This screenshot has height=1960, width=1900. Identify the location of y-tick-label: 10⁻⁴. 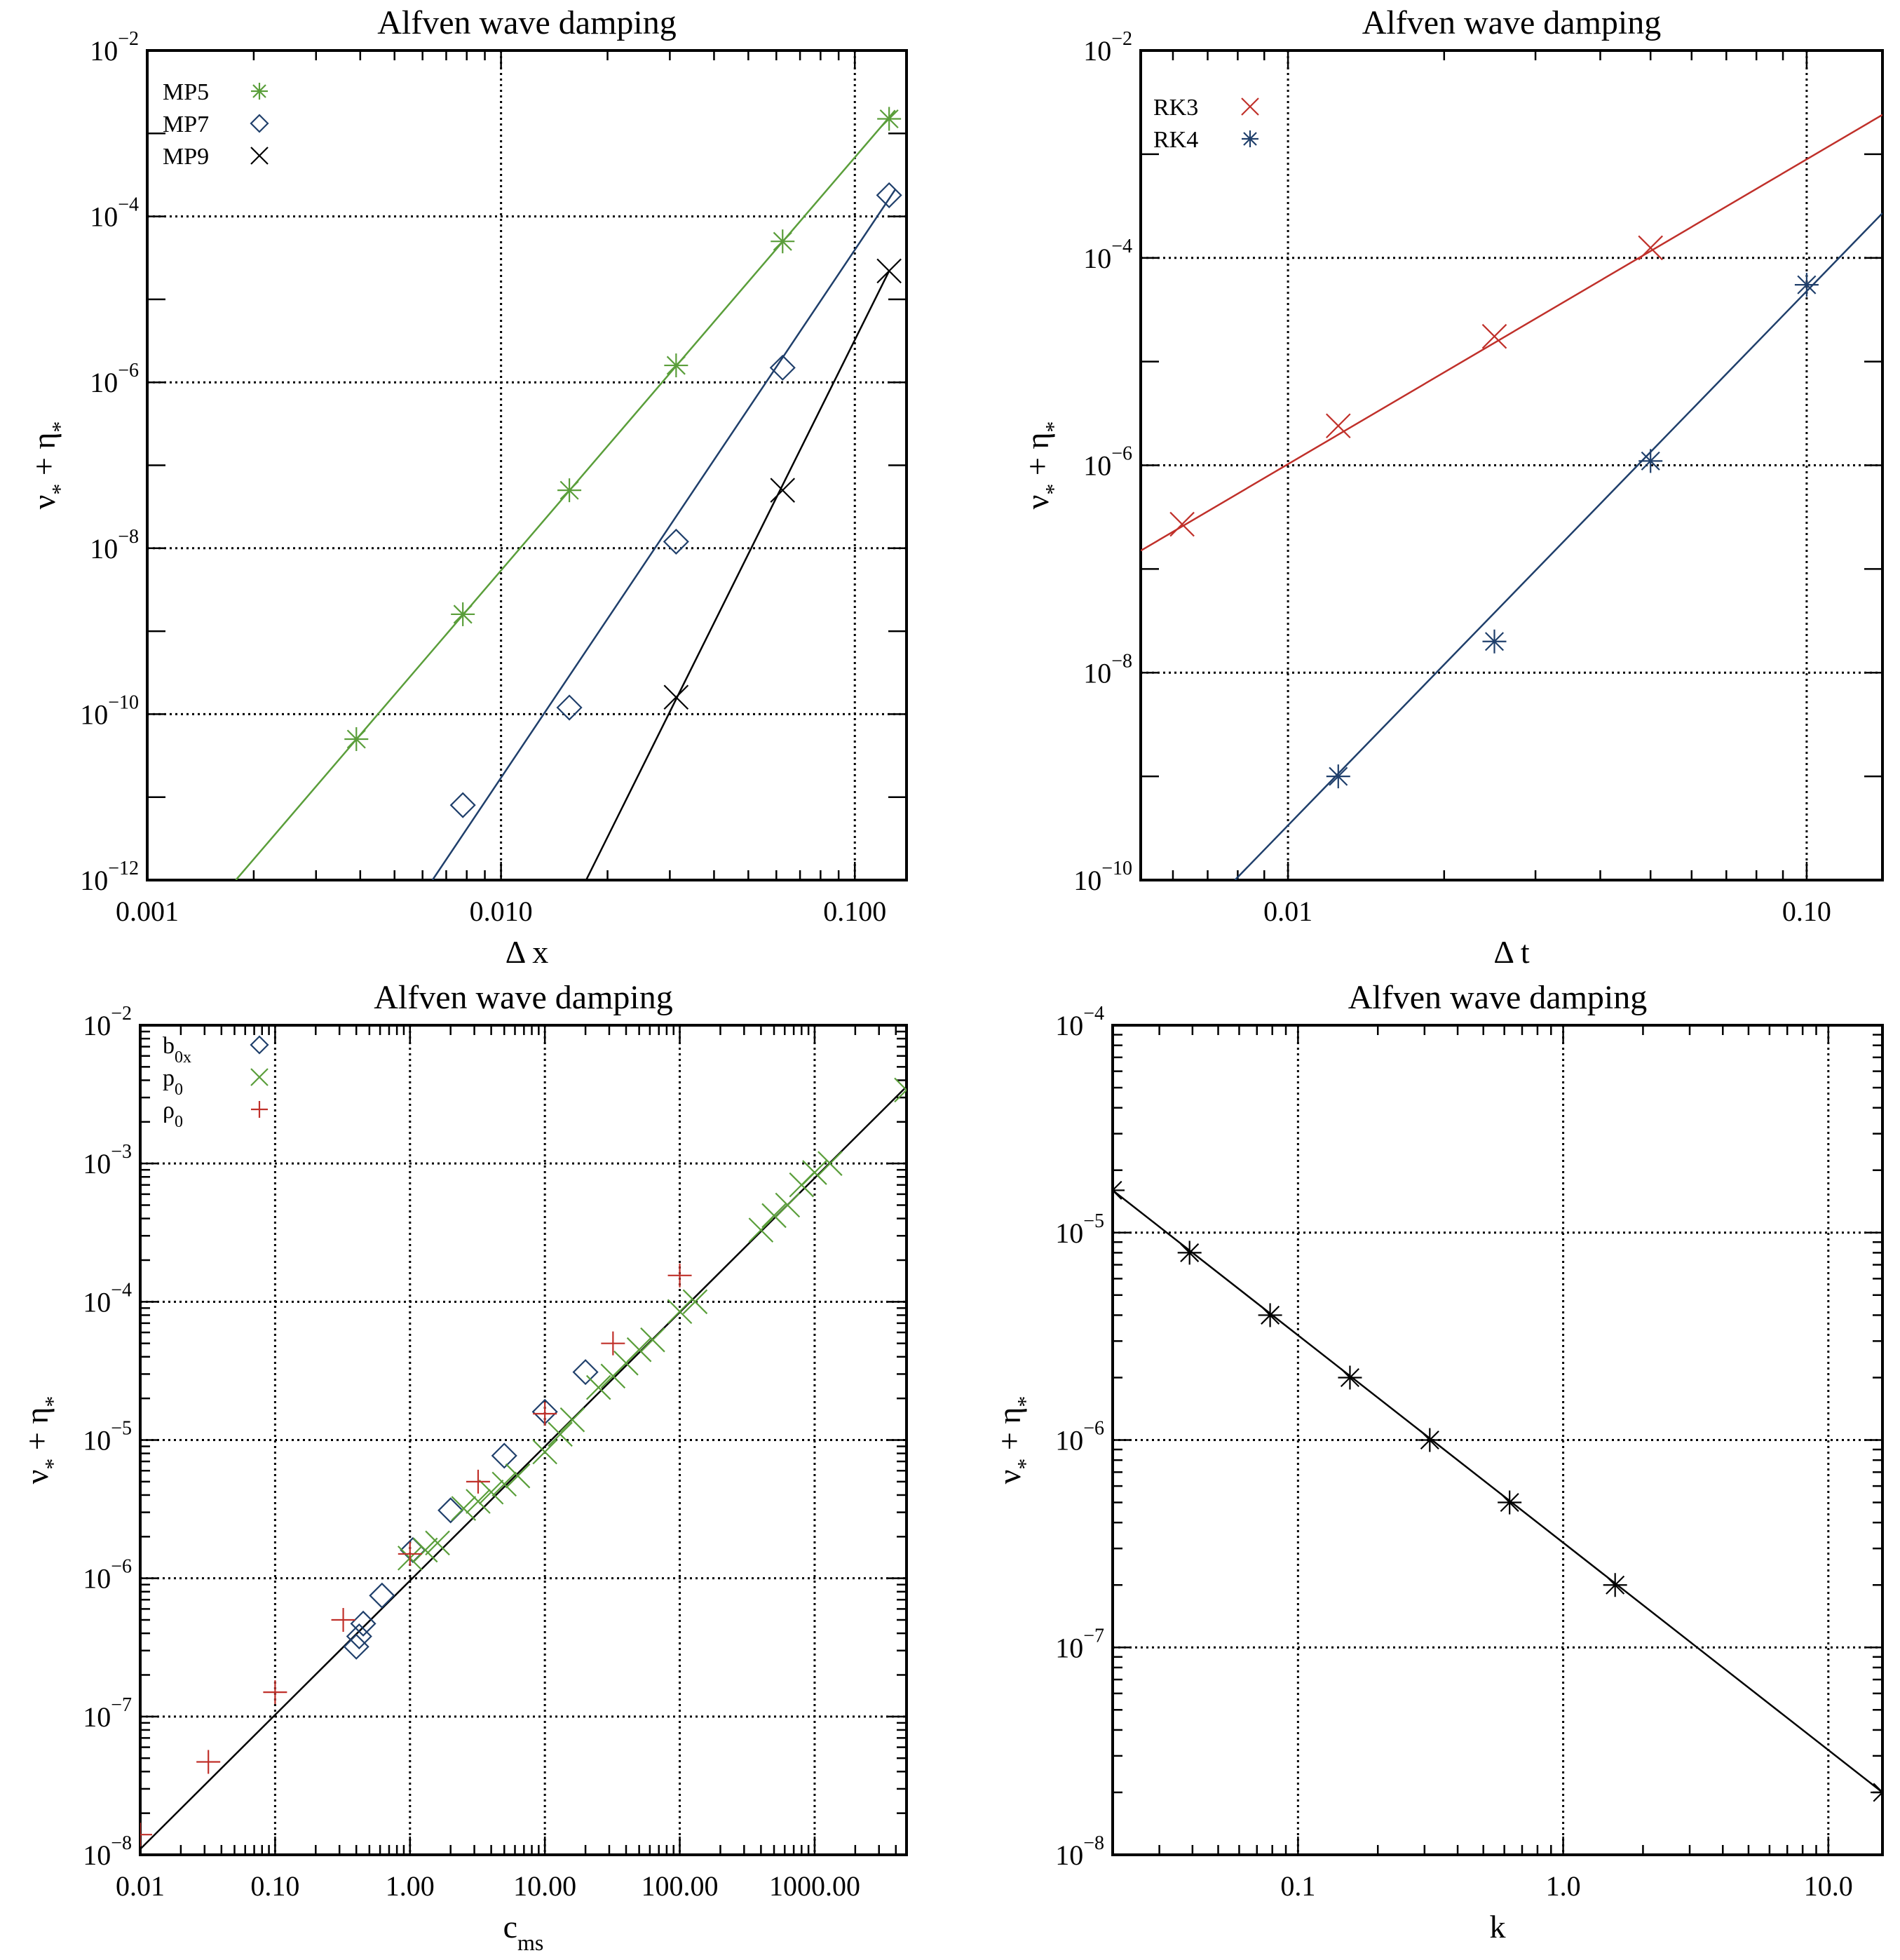
(1107, 255).